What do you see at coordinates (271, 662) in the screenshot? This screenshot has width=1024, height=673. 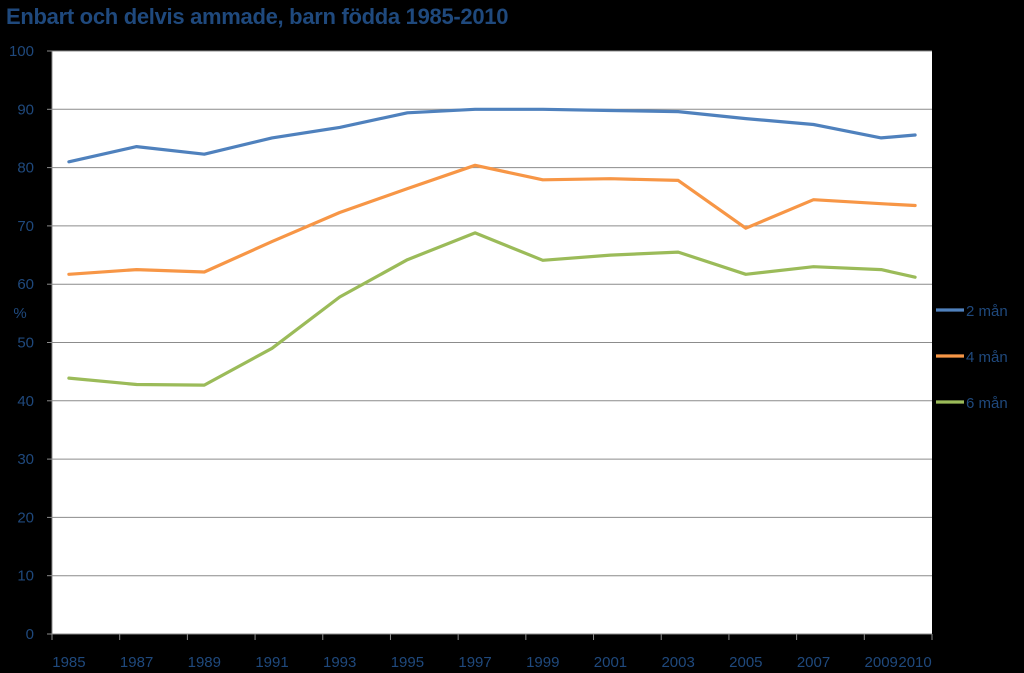 I see `x-tick-label: 1991` at bounding box center [271, 662].